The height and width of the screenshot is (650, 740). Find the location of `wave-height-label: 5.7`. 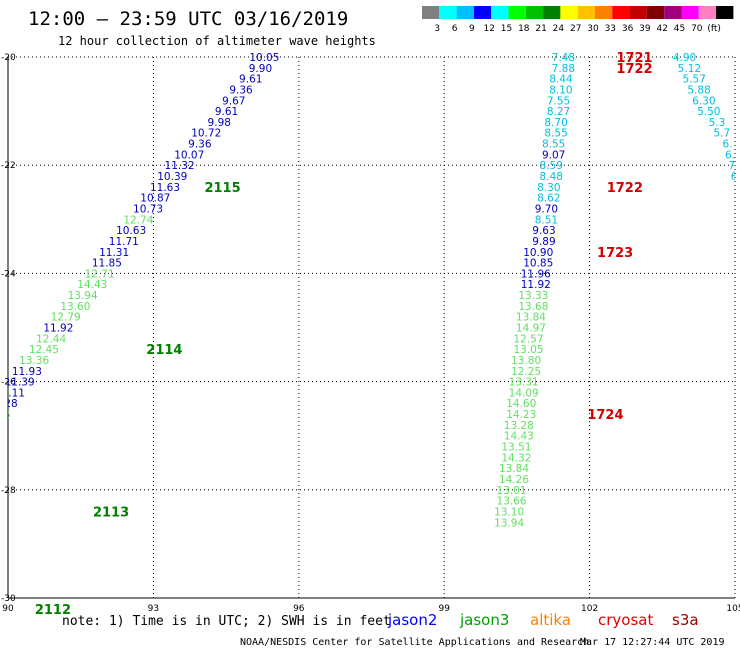

wave-height-label: 5.7 is located at coordinates (721, 134).